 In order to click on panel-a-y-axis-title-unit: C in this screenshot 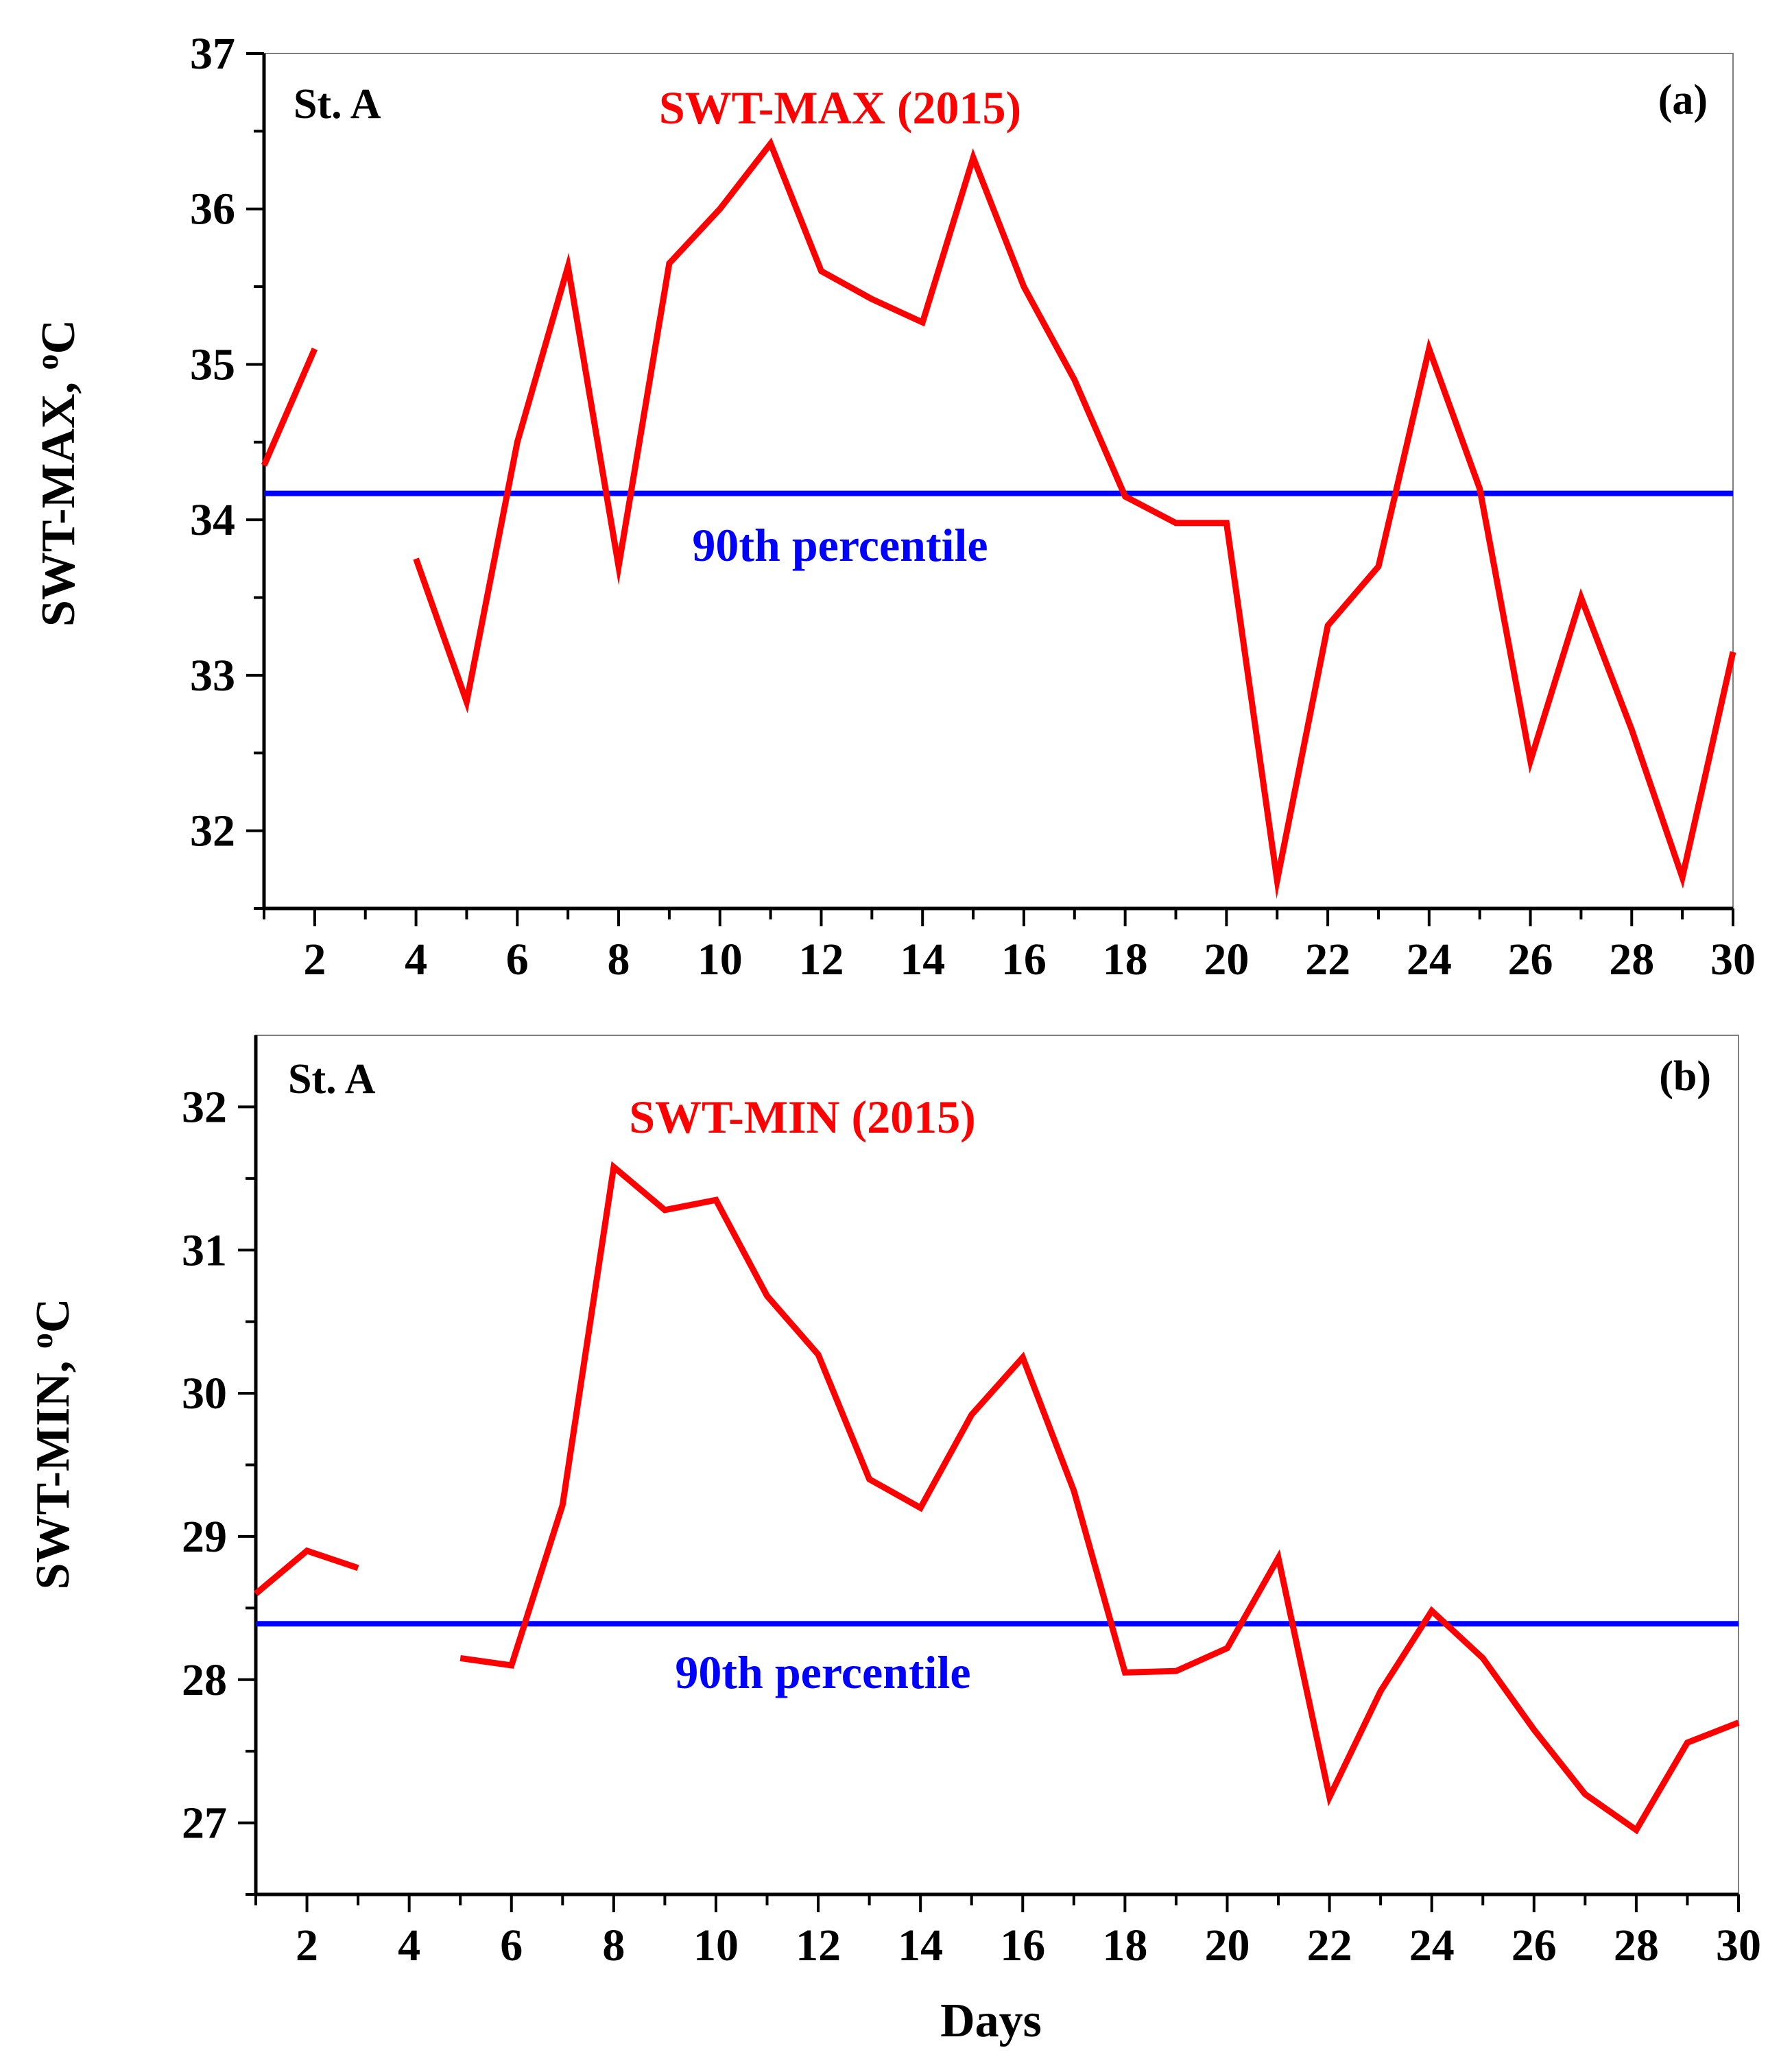, I will do `click(58, 337)`.